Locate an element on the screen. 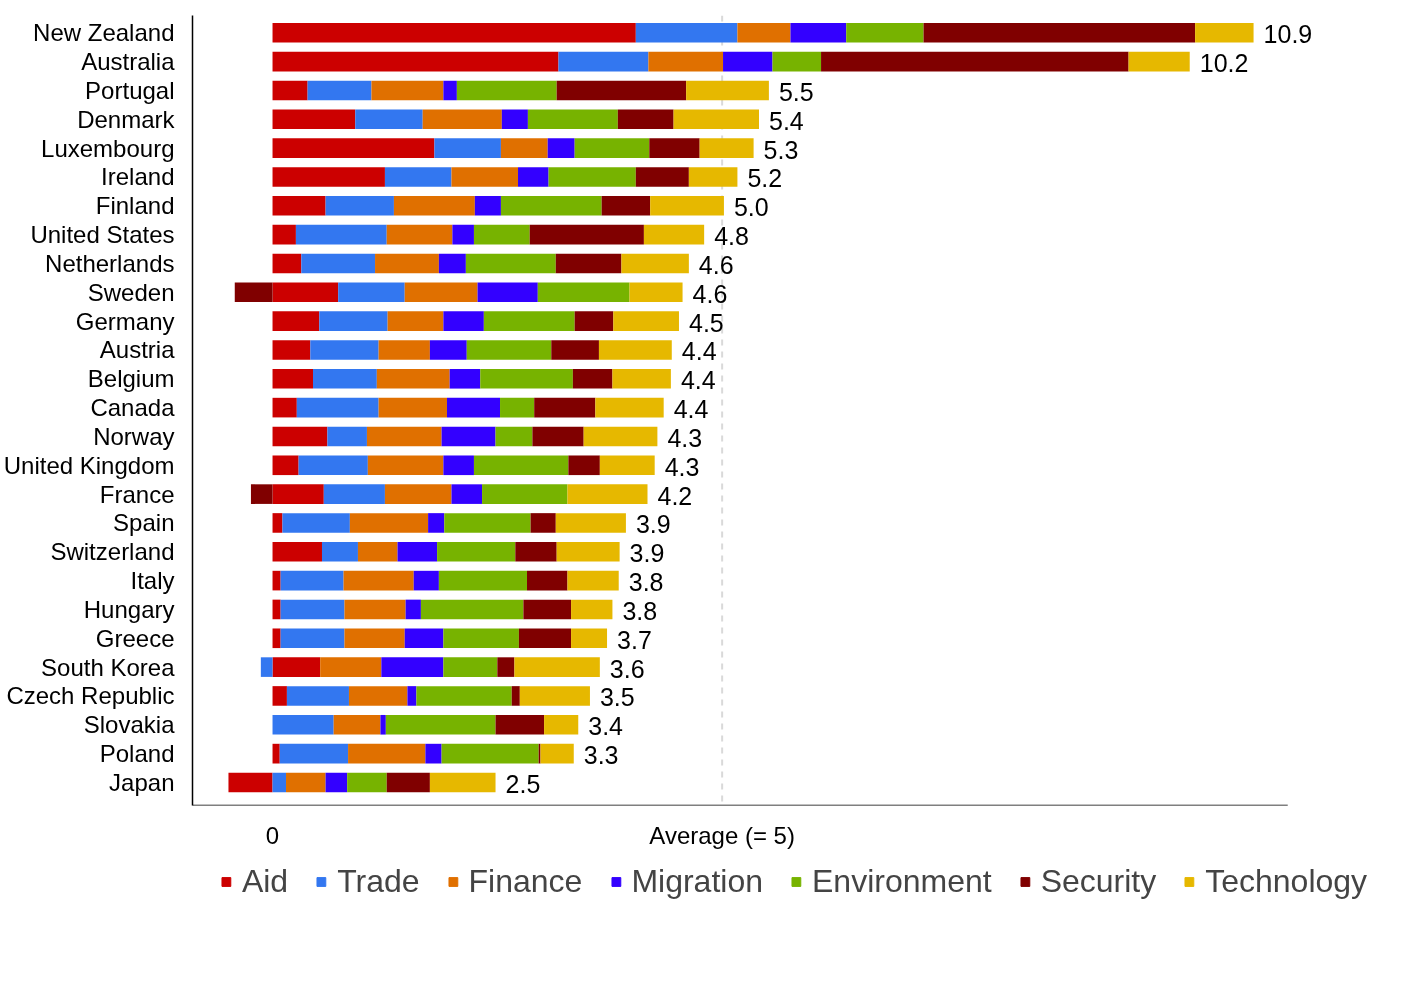  legend-label: Aid is located at coordinates (265, 881).